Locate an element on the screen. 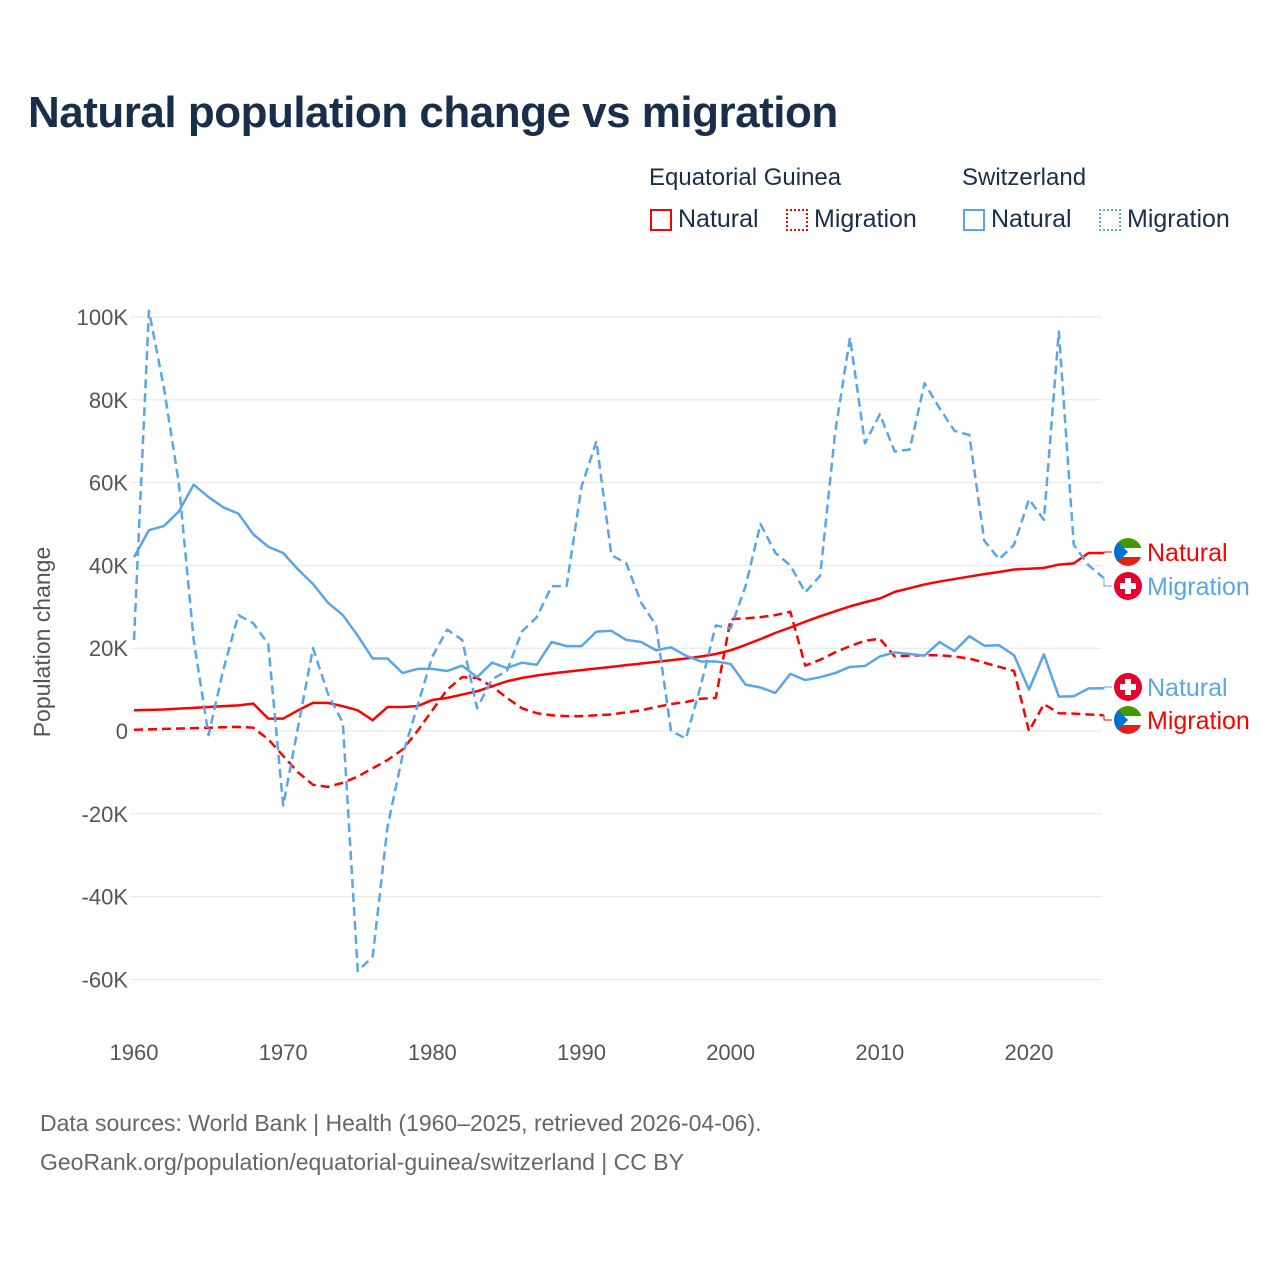 The height and width of the screenshot is (1280, 1280). legend-eg-migration: Migration is located at coordinates (851, 219).